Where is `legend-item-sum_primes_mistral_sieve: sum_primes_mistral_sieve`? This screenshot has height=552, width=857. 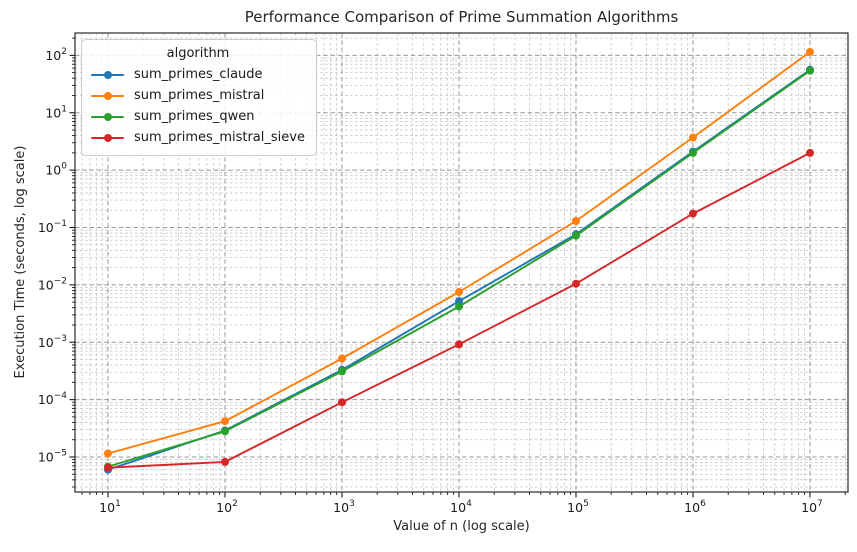
legend-item-sum_primes_mistral_sieve: sum_primes_mistral_sieve is located at coordinates (198, 137).